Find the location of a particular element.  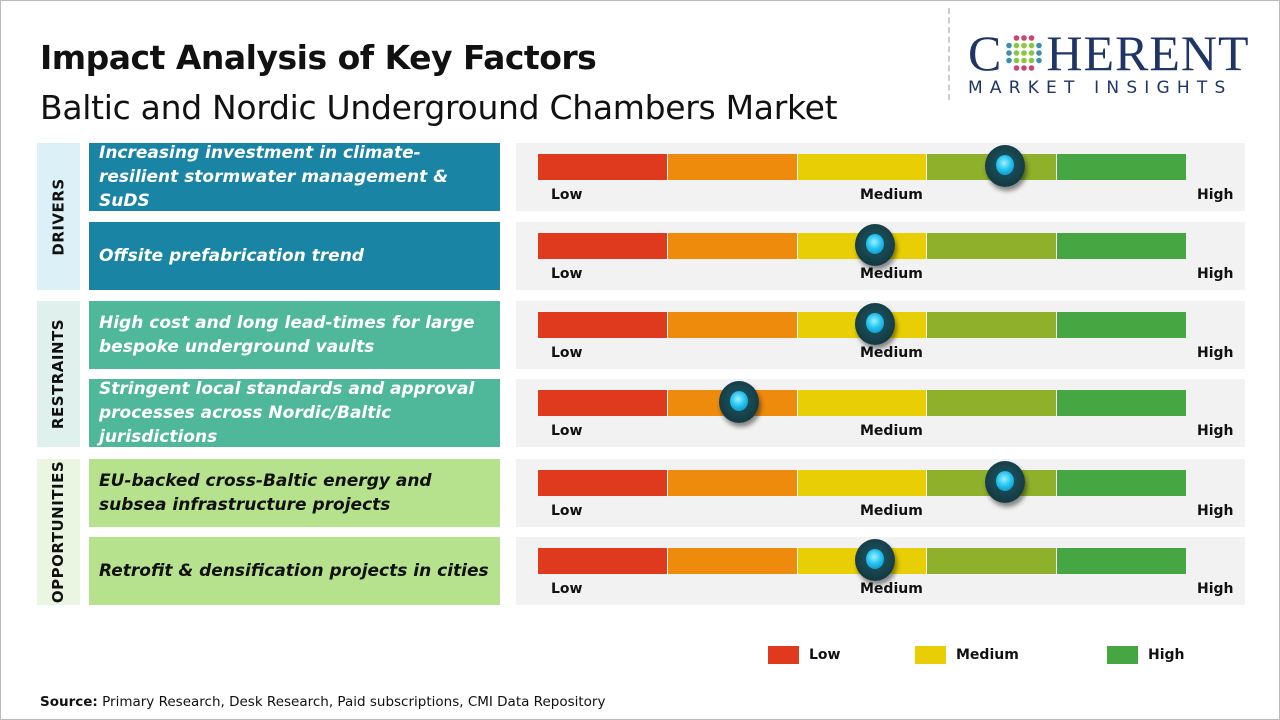

category-restraints: RESTRAINTS is located at coordinates (58, 374).